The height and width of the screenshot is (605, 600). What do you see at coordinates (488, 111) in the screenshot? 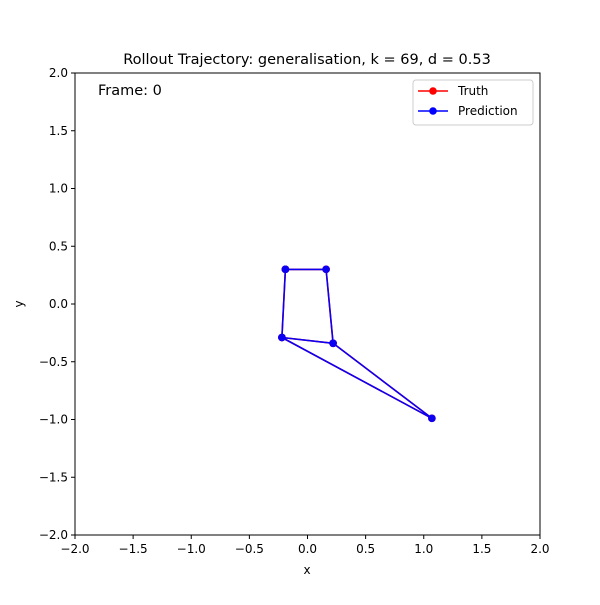
I see `legend-label: Prediction` at bounding box center [488, 111].